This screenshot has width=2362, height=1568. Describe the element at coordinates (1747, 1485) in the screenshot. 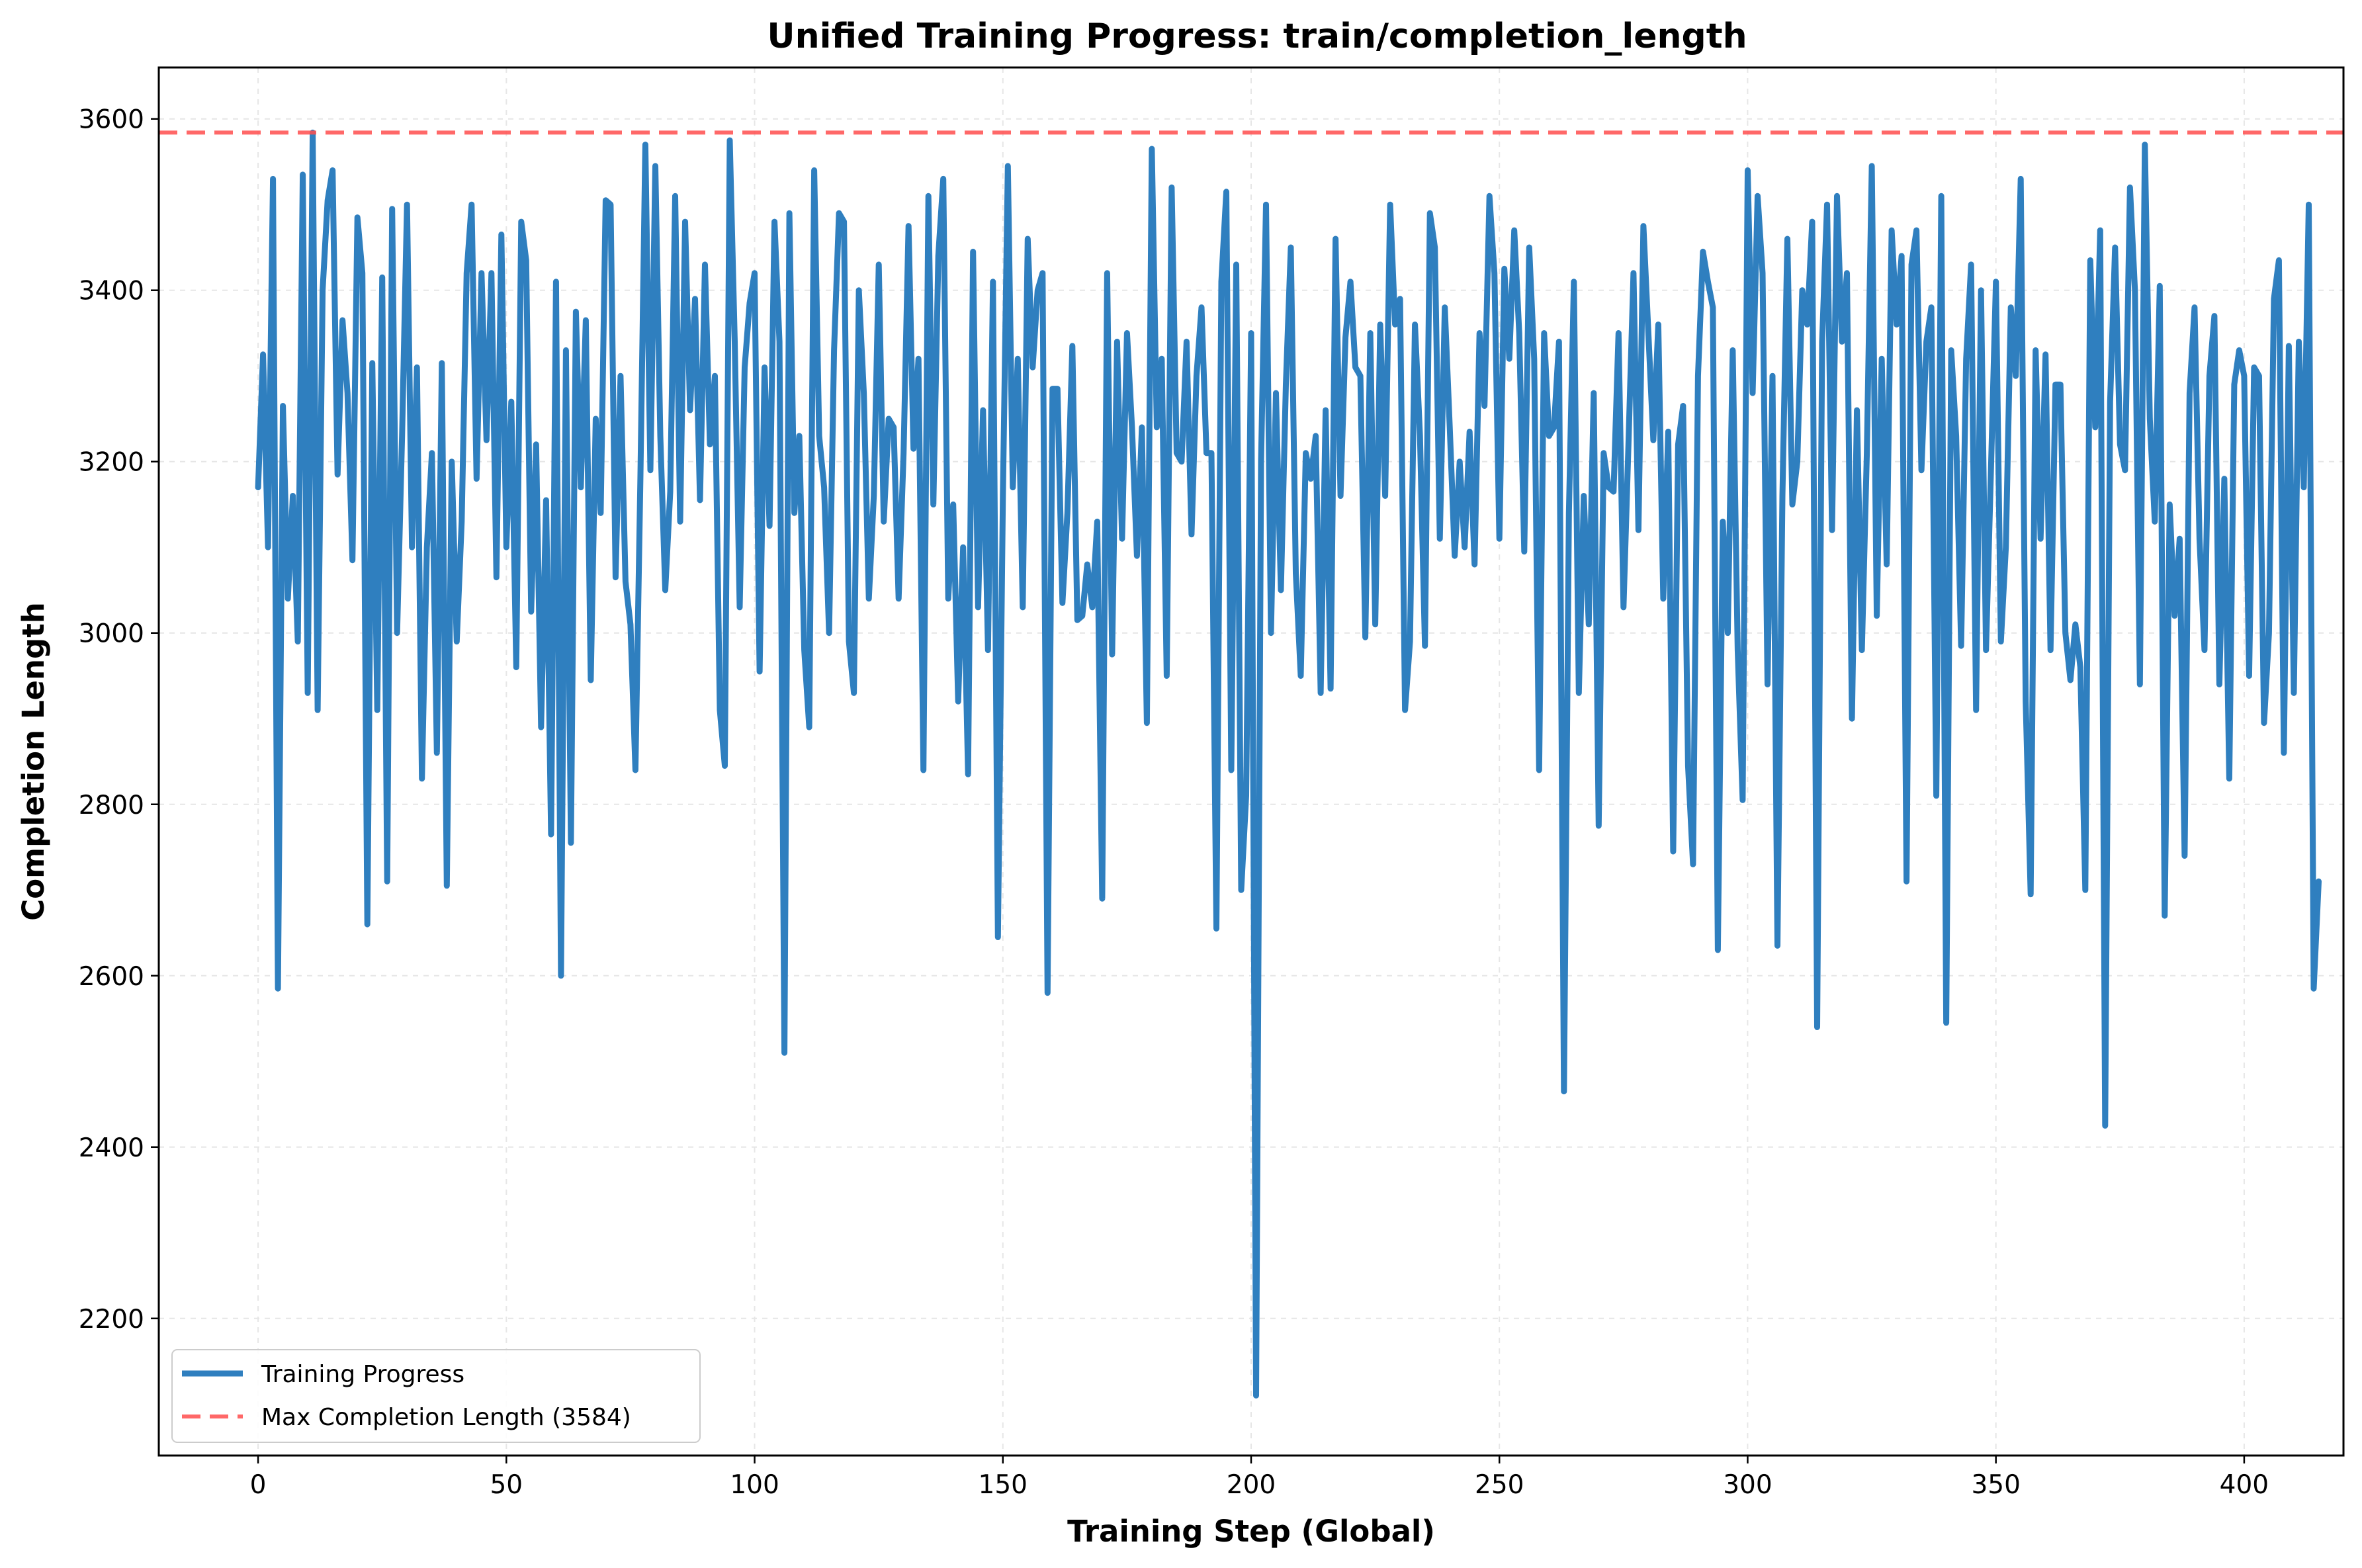

I see `x-tick-label: 300` at that location.